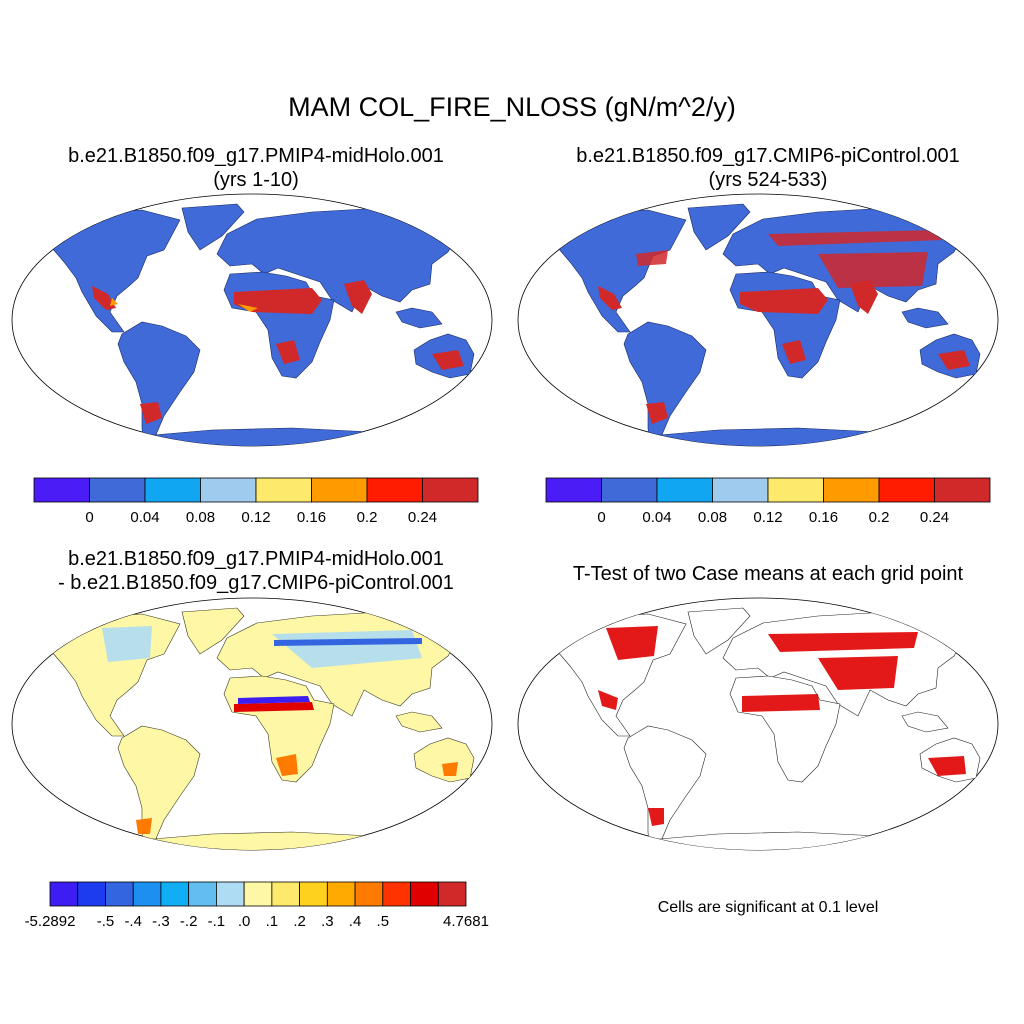 The image size is (1024, 1024). I want to click on colorbar-diff-tick-label: .5, so click(383, 921).